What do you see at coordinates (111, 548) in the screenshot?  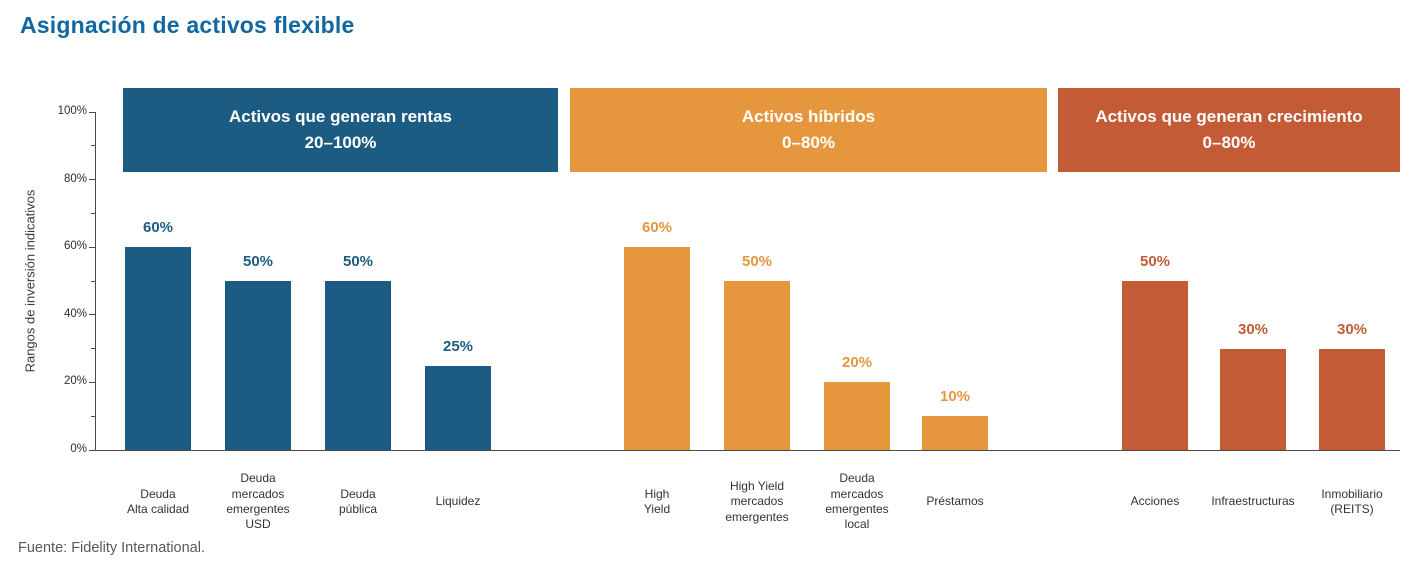 I see `source-note: Fuente: Fidelity International.` at bounding box center [111, 548].